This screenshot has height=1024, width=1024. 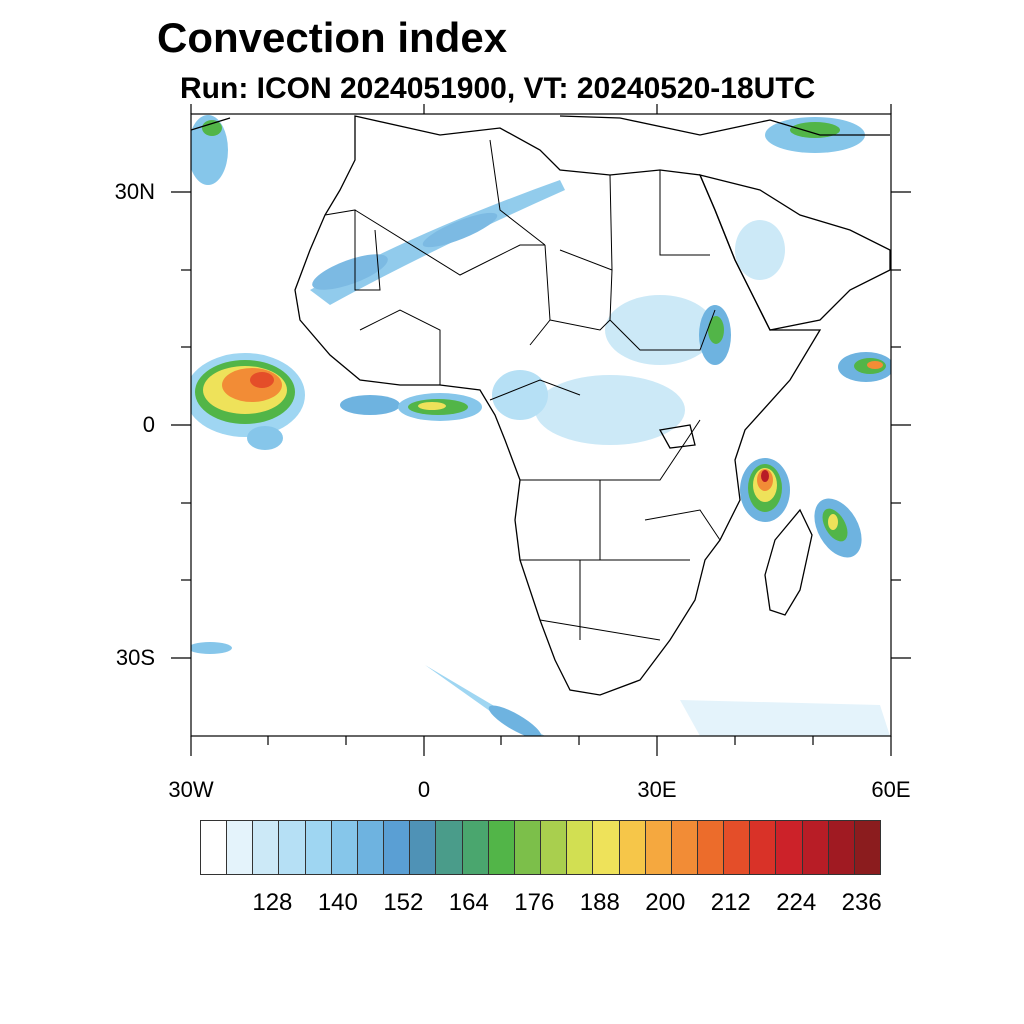 What do you see at coordinates (191, 789) in the screenshot?
I see `x-tick-label: 30W` at bounding box center [191, 789].